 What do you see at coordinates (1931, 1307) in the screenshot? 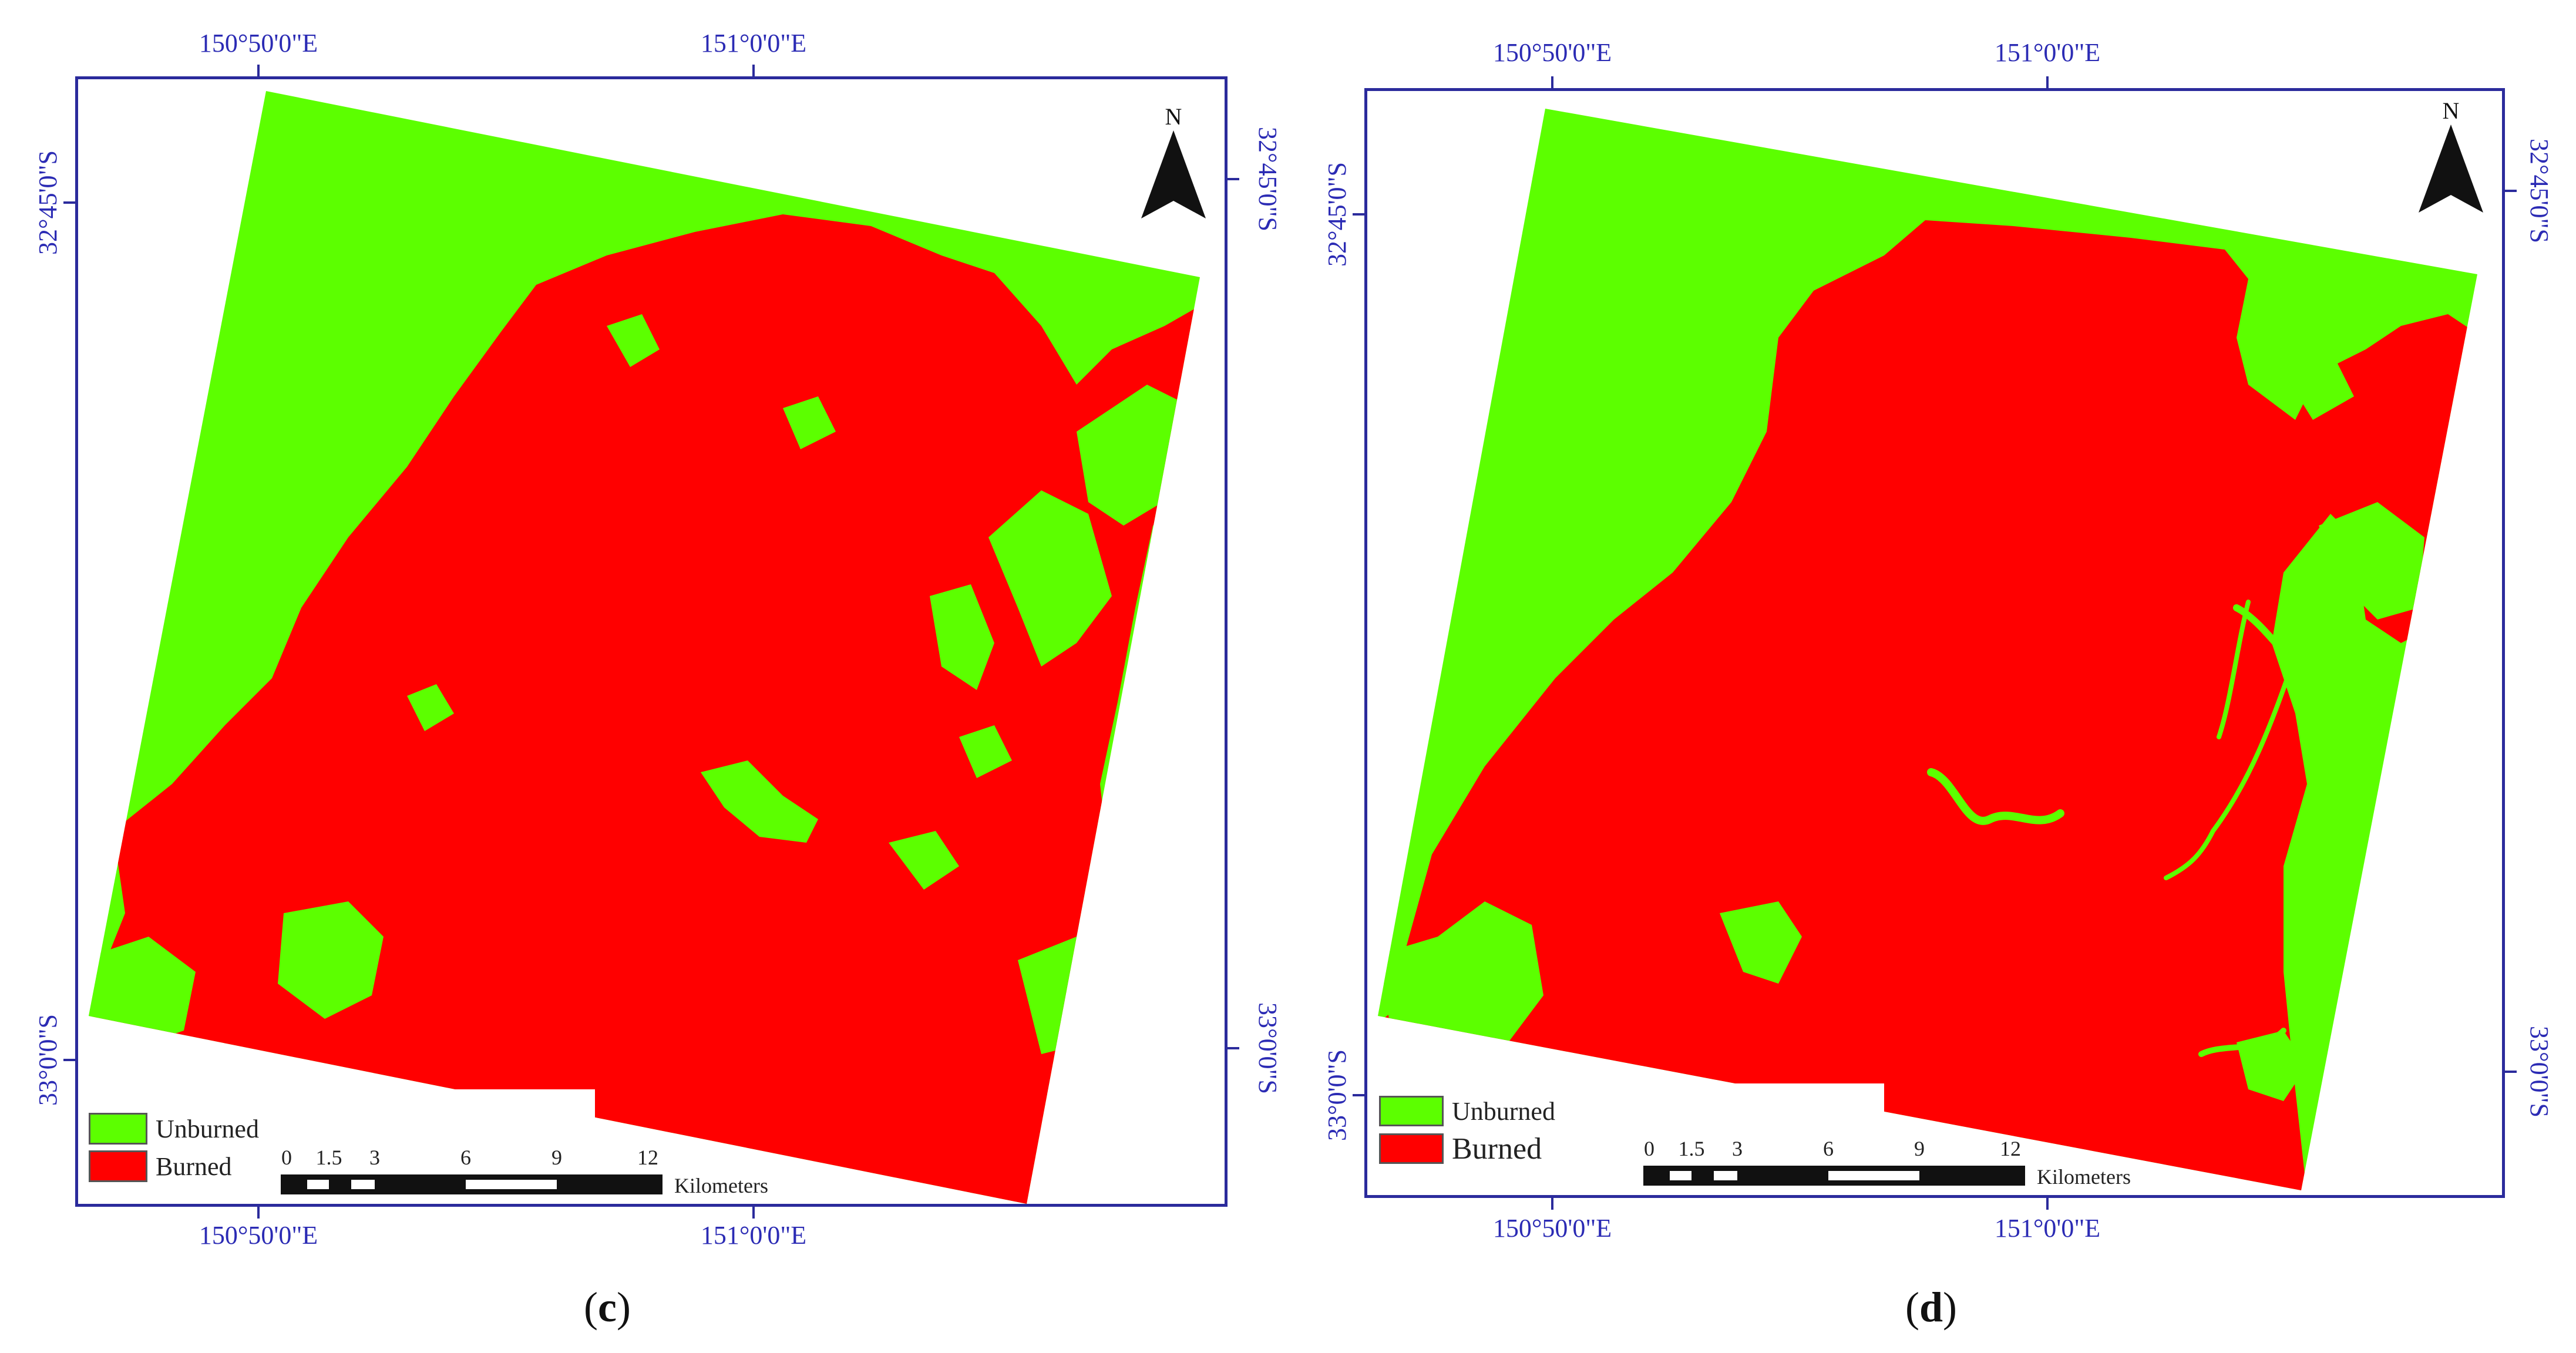
I see `panel-caption: (d)` at bounding box center [1931, 1307].